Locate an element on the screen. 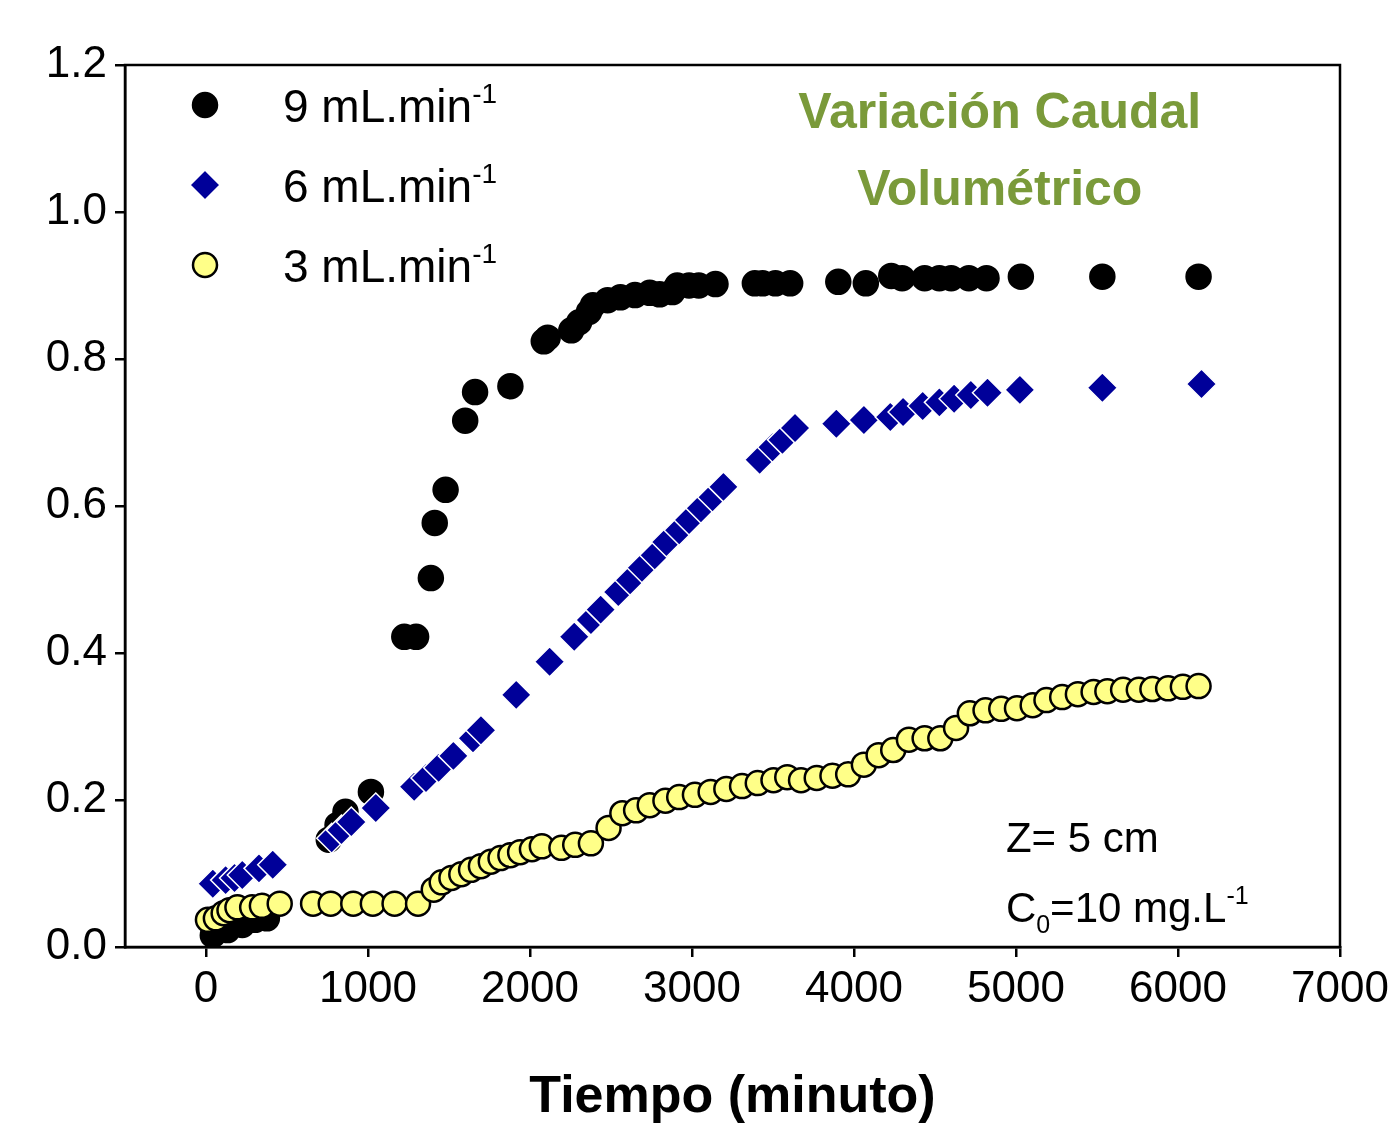 This screenshot has height=1133, width=1396. y-tick-label: 1.2 is located at coordinates (76, 62).